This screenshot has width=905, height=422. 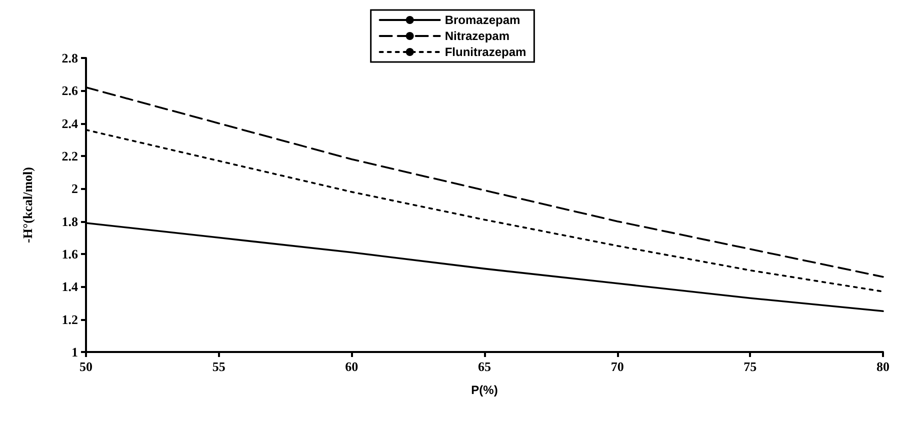 What do you see at coordinates (219, 366) in the screenshot?
I see `x-tick-label: 55` at bounding box center [219, 366].